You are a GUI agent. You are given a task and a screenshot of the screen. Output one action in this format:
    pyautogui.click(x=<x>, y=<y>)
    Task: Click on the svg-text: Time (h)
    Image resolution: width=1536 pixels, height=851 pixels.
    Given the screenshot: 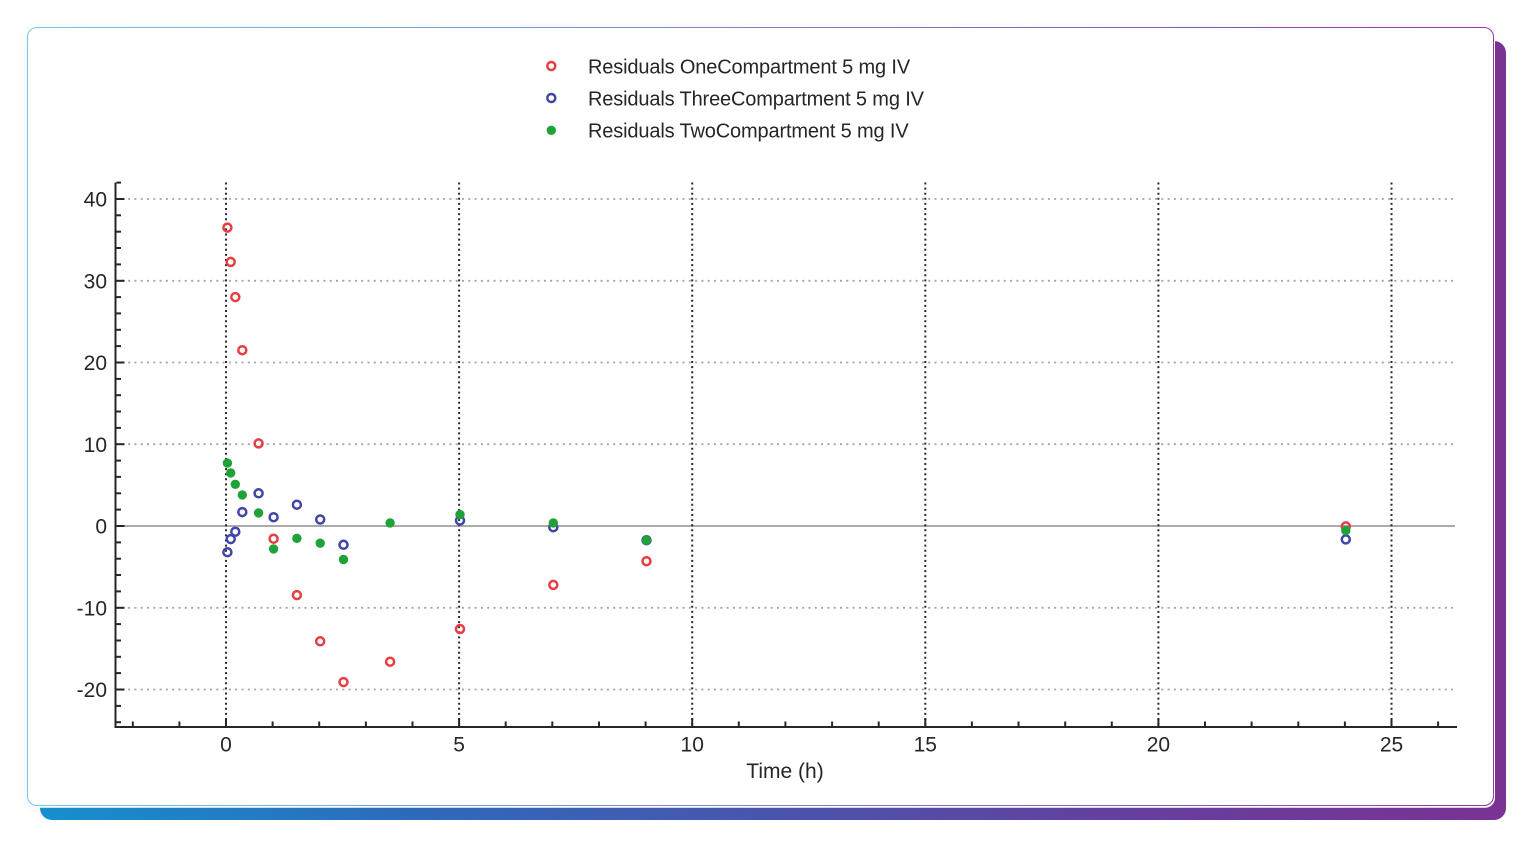 What is the action you would take?
    pyautogui.click(x=784, y=771)
    